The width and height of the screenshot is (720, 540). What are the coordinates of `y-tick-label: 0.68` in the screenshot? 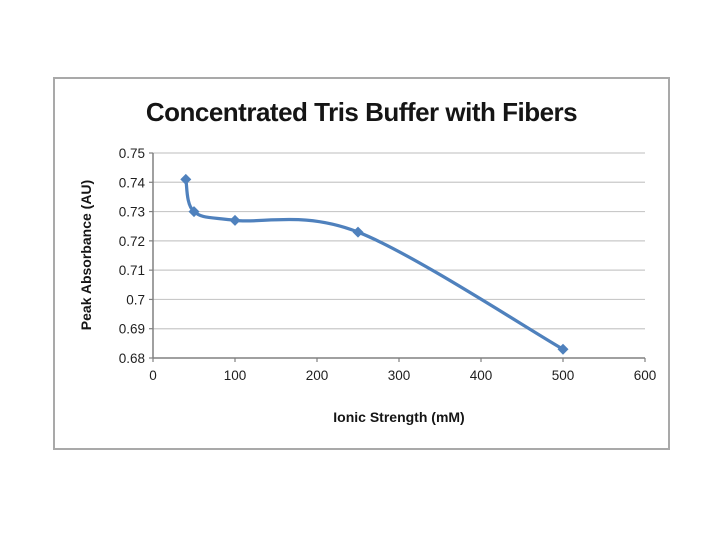 It's located at (132, 358).